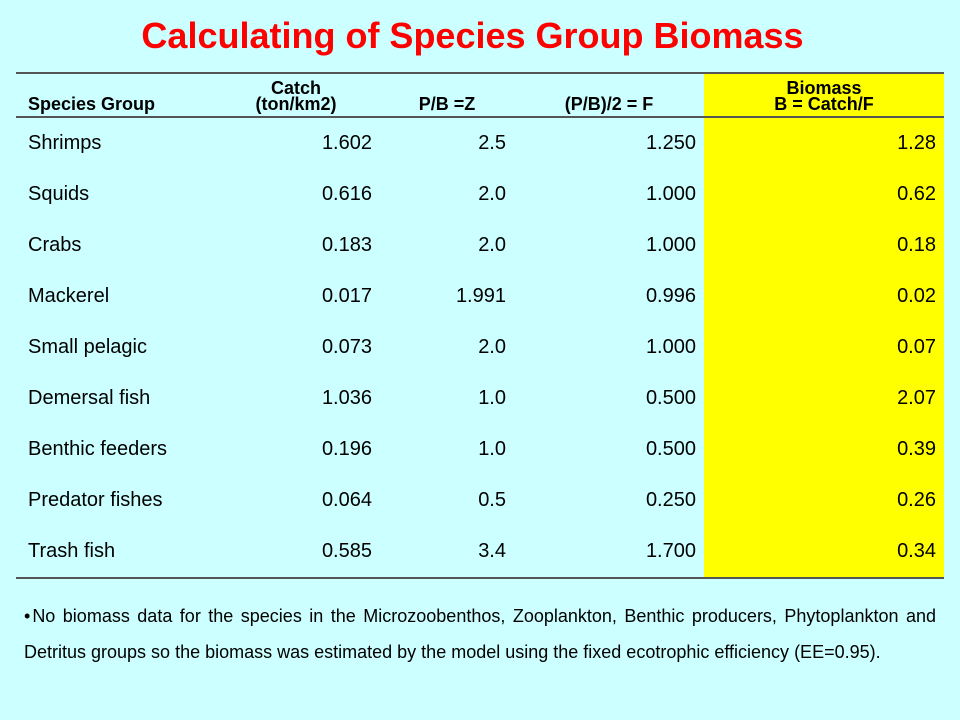 This screenshot has height=720, width=960. Describe the element at coordinates (346, 347) in the screenshot. I see `cell-catch: 0.073` at that location.